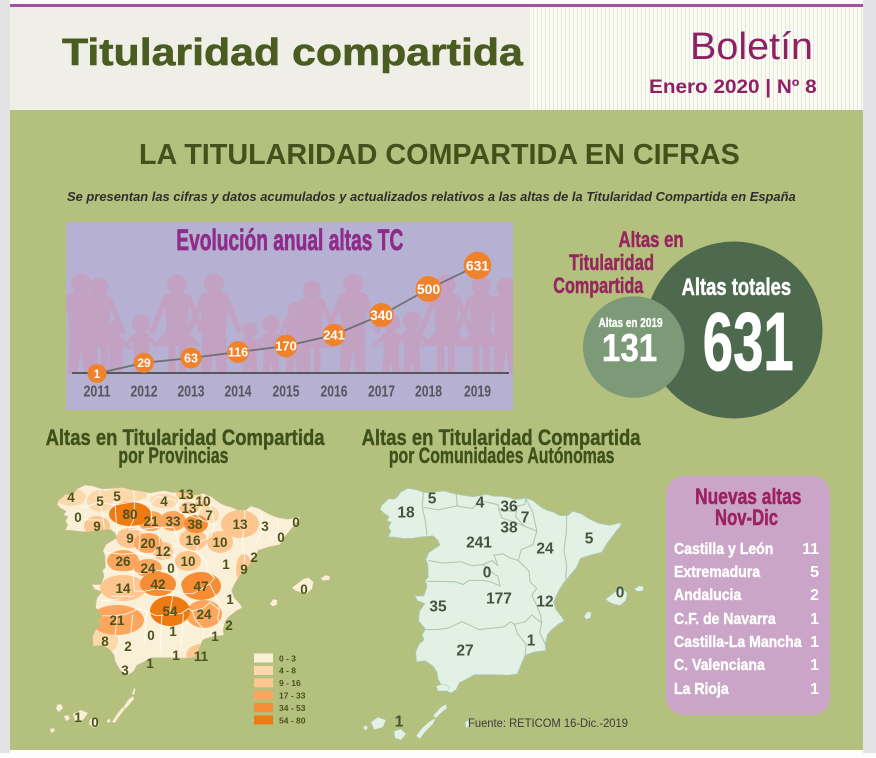 This screenshot has width=876, height=758. What do you see at coordinates (287, 658) in the screenshot?
I see `svg-text: 0 - 3` at bounding box center [287, 658].